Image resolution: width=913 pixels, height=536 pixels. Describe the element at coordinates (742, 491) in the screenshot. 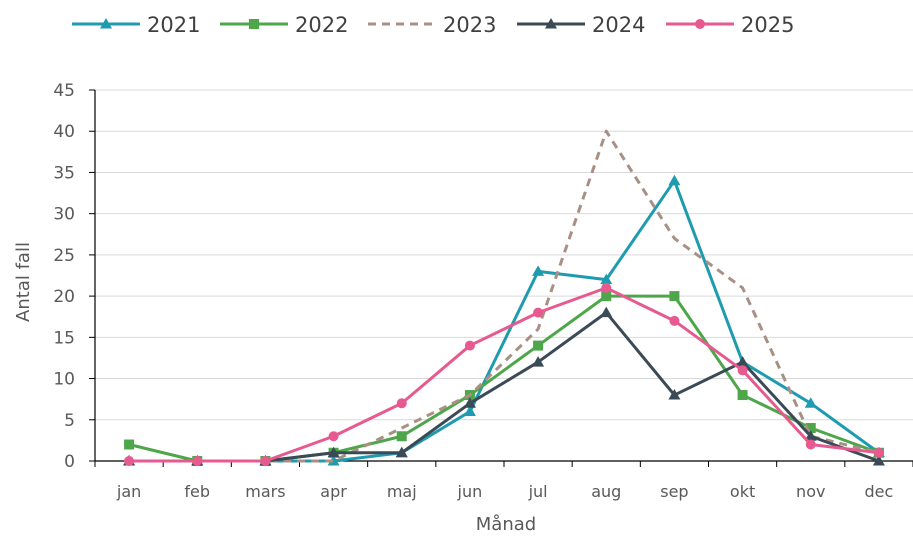

I see `x-tick-label: okt` at that location.